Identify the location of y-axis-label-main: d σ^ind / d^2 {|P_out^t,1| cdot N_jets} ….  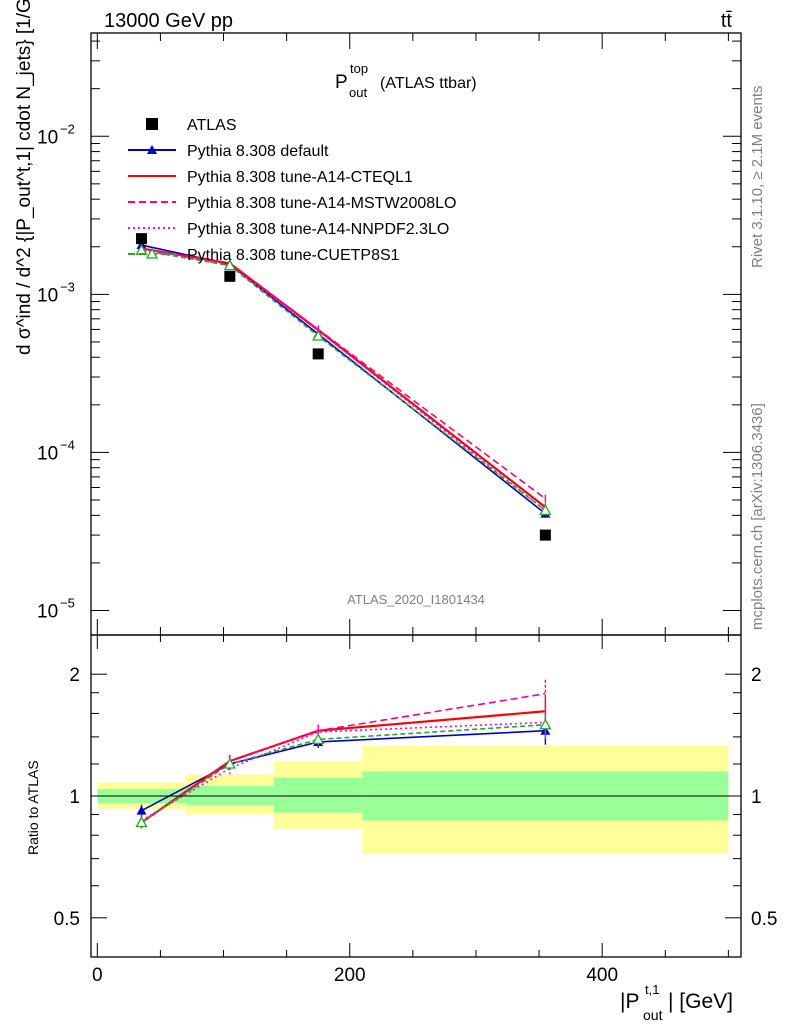
(24, 177).